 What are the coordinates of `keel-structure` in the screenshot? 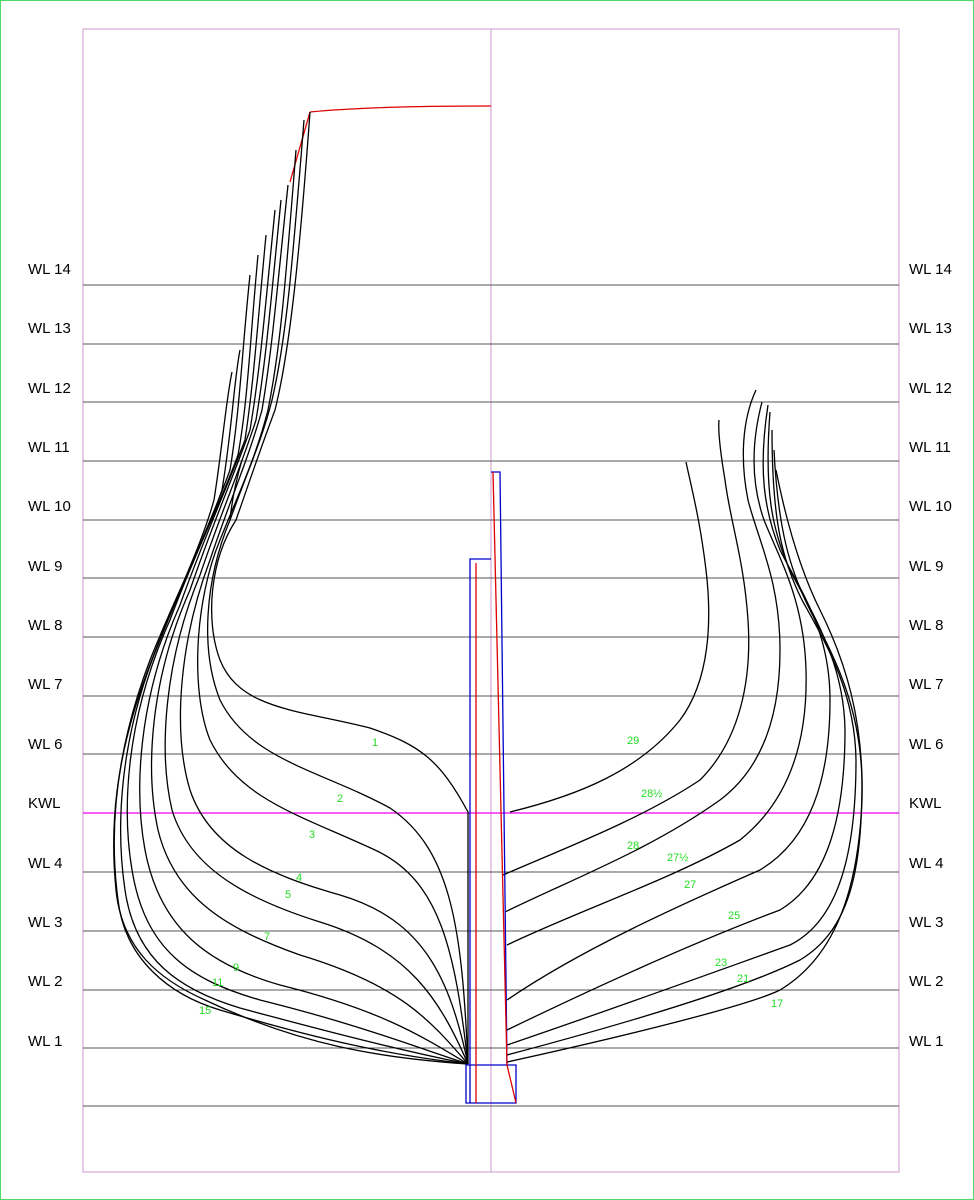 It's located at (491, 787).